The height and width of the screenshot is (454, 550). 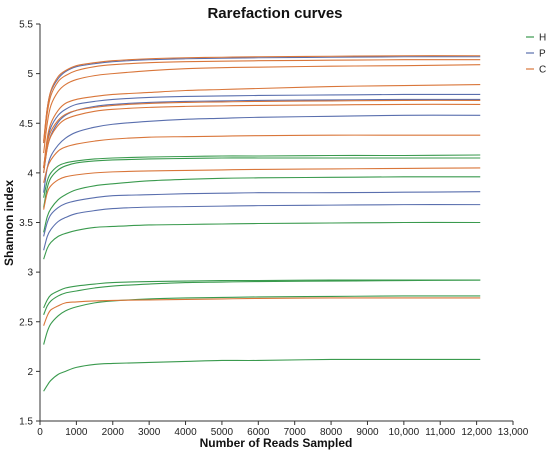 What do you see at coordinates (404, 432) in the screenshot?
I see `x-tick-label: 10,000` at bounding box center [404, 432].